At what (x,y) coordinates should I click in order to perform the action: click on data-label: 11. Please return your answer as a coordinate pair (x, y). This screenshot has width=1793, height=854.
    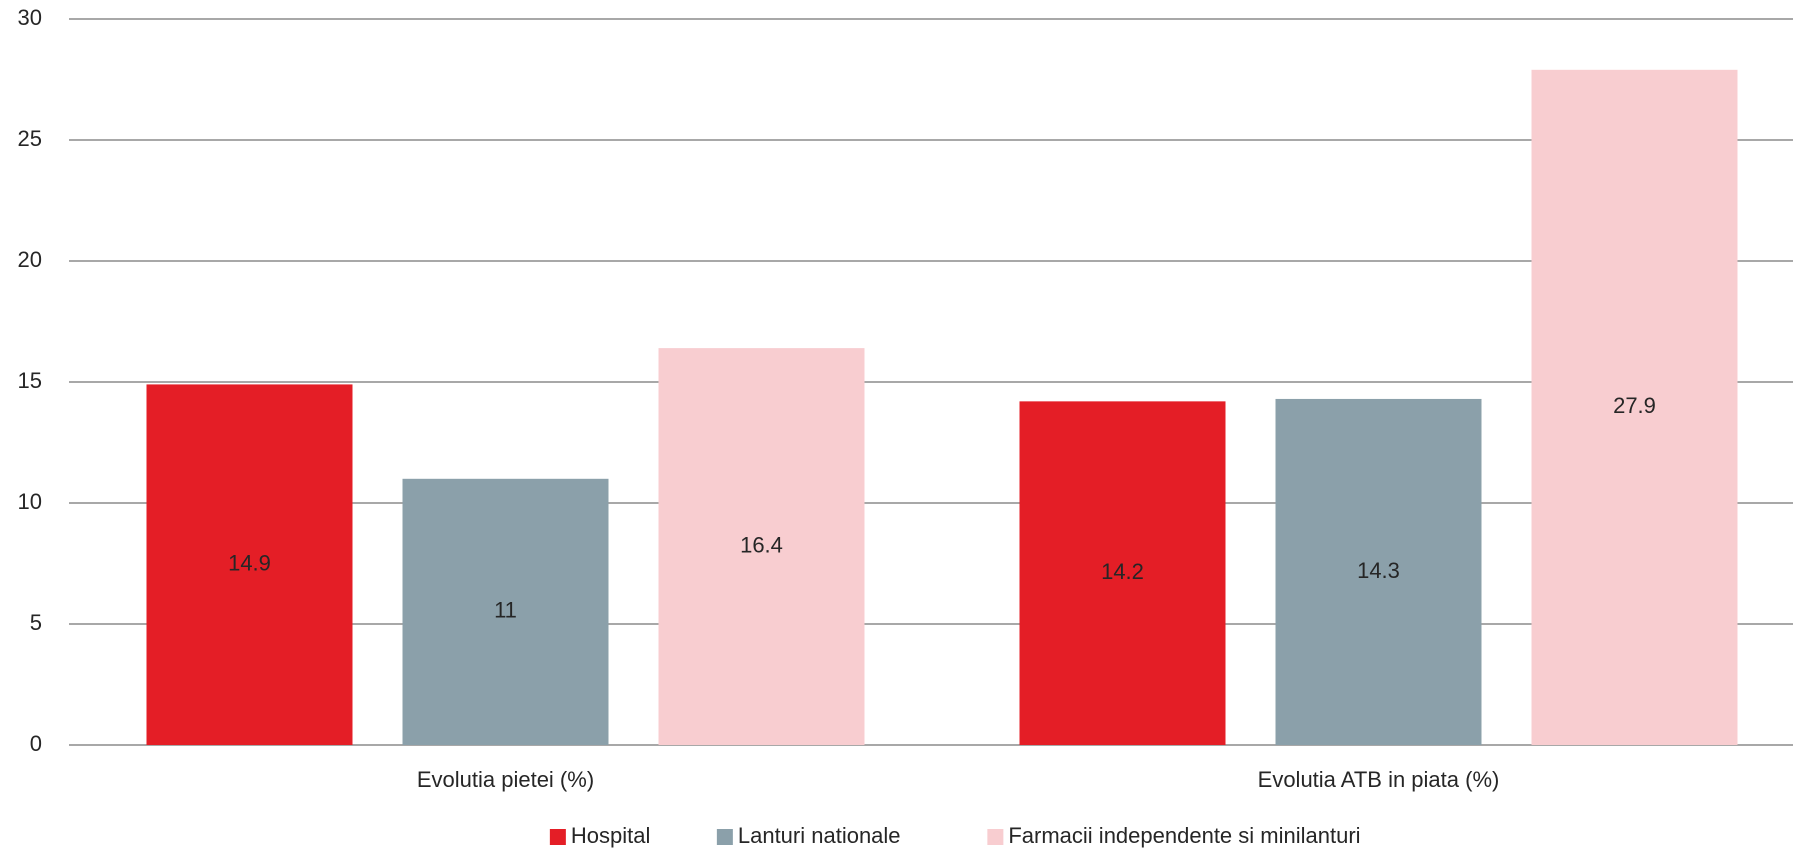
    Looking at the image, I should click on (505, 610).